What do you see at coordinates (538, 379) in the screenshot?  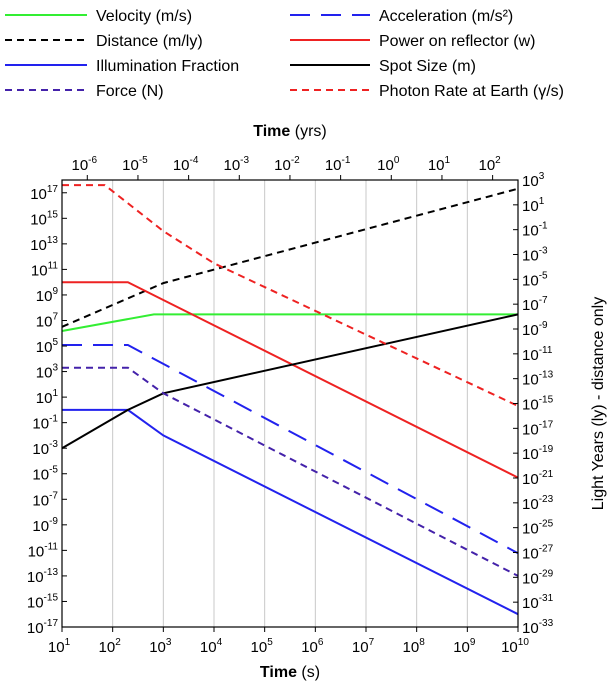 I see `tick-label-right: 10⁻¹³` at bounding box center [538, 379].